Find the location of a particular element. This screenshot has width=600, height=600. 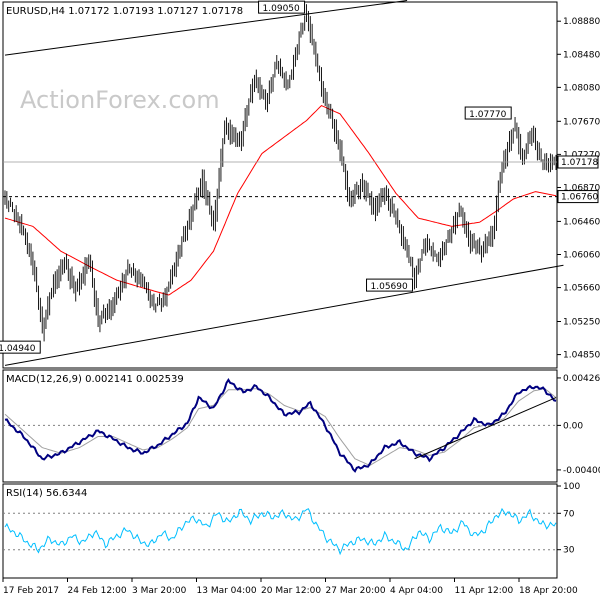

price-y-tick-label: 1.06060 is located at coordinates (581, 255).